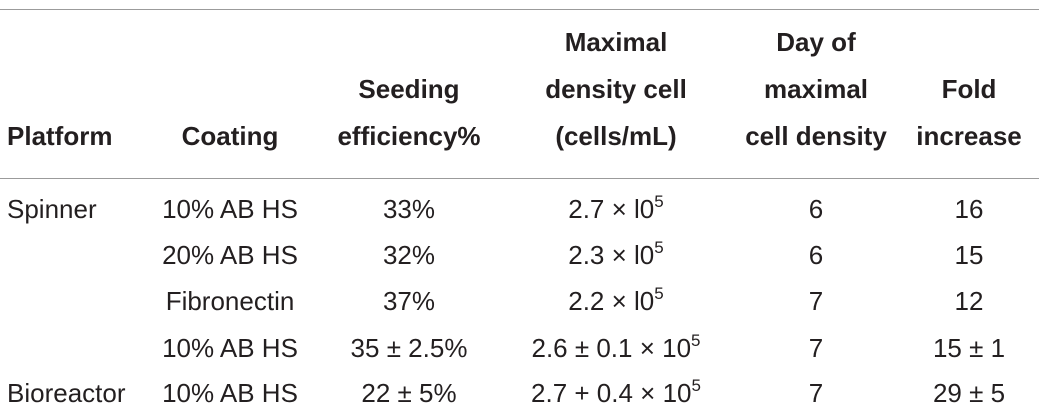 This screenshot has width=1039, height=414. I want to click on header-day-line2: maximal, so click(816, 89).